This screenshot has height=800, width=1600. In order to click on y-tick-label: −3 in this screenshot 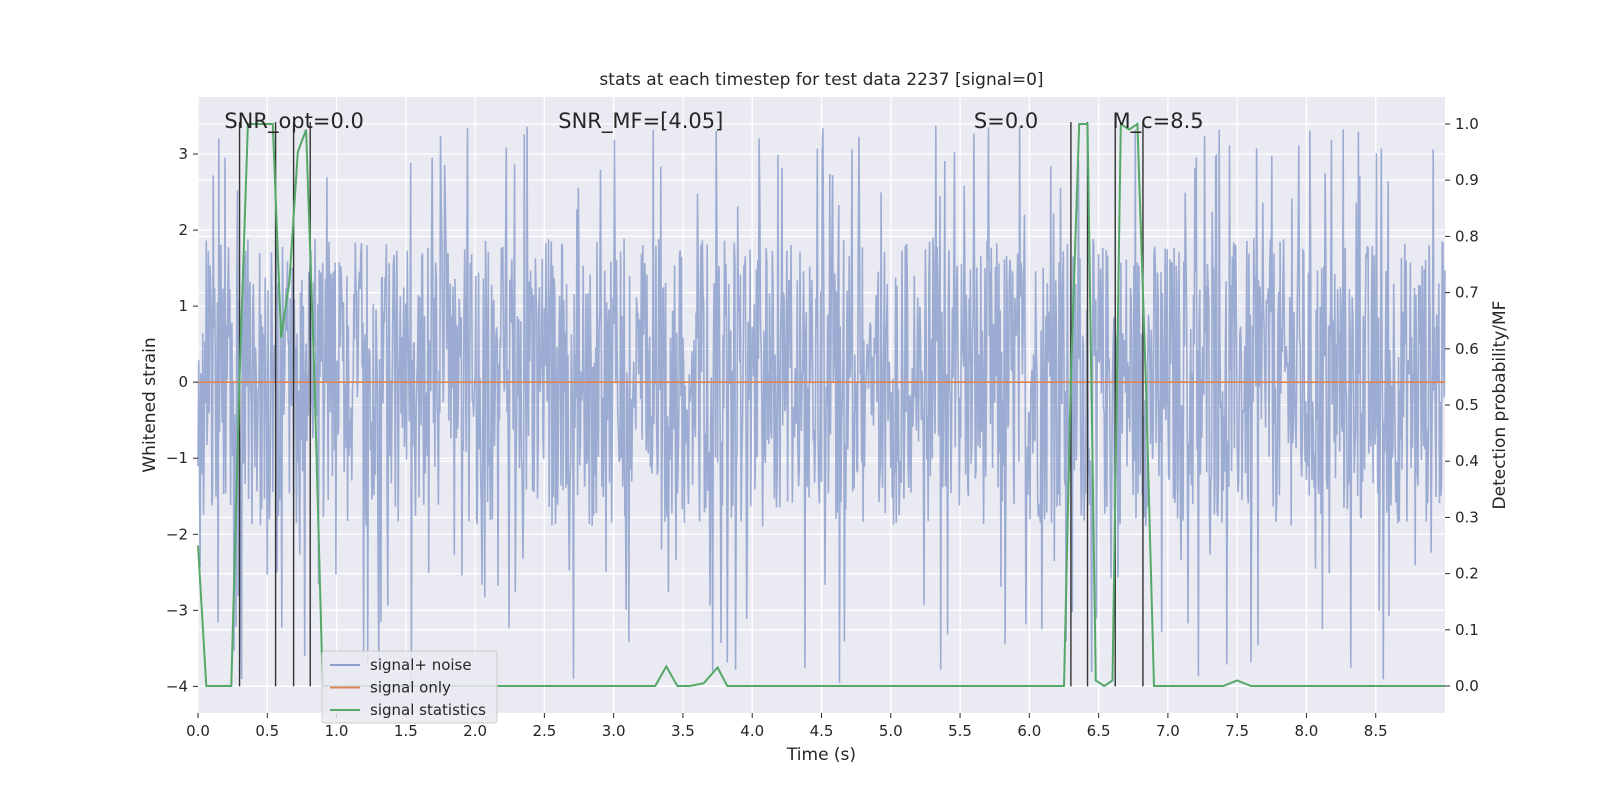, I will do `click(177, 610)`.